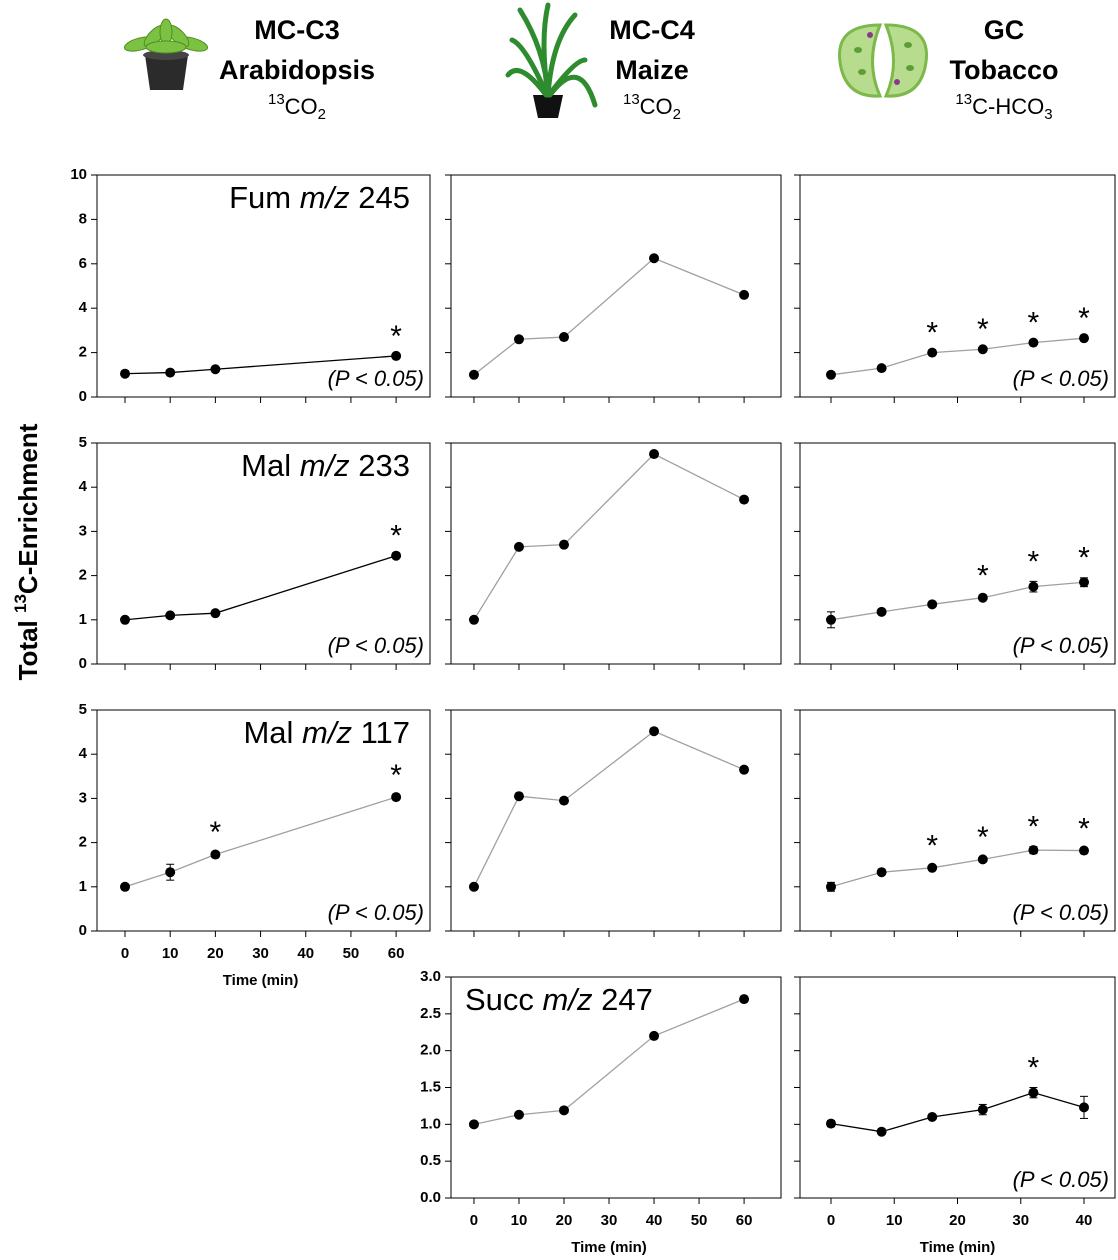  Describe the element at coordinates (83, 886) in the screenshot. I see `y-tick-label: 1` at that location.